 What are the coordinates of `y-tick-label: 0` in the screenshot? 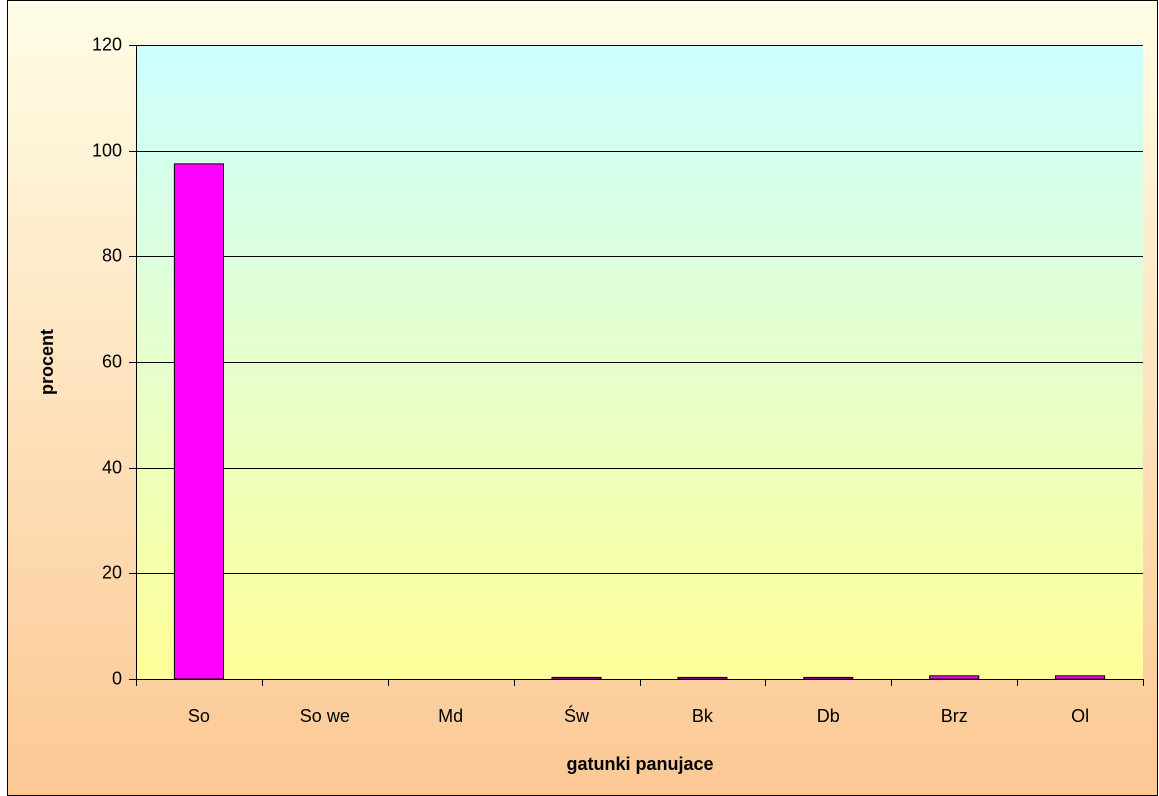 It's located at (117, 678).